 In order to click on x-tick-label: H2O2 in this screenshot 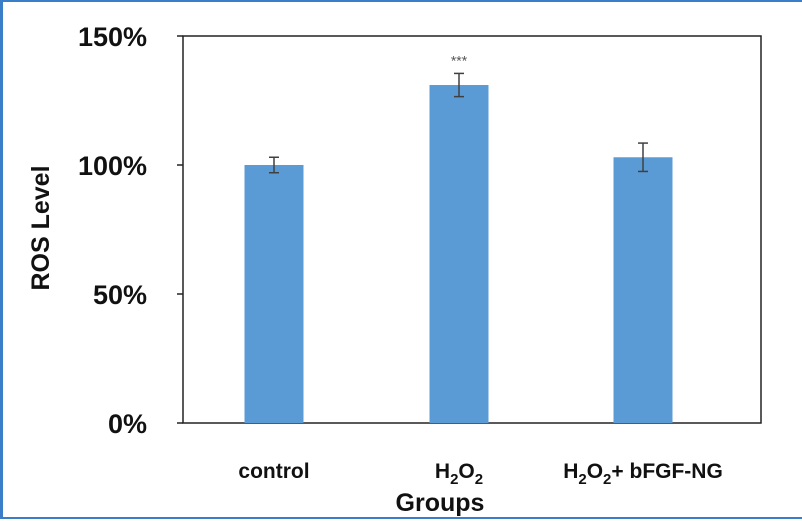, I will do `click(459, 474)`.